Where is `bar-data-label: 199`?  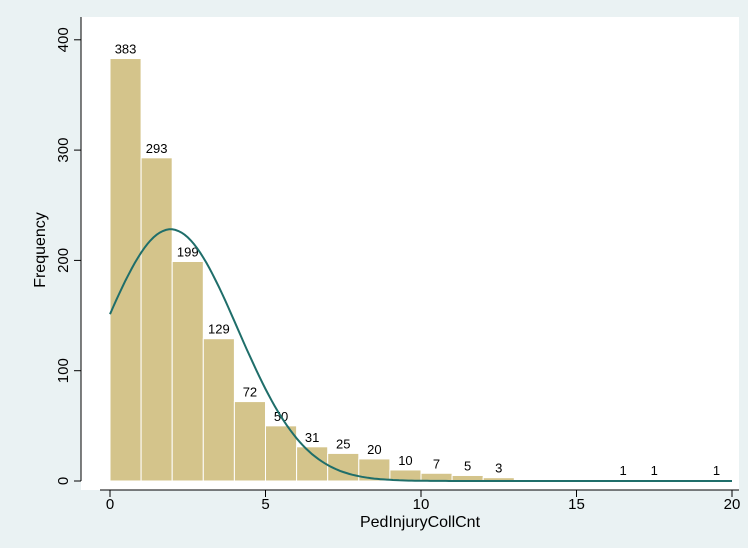
bar-data-label: 199 is located at coordinates (188, 252).